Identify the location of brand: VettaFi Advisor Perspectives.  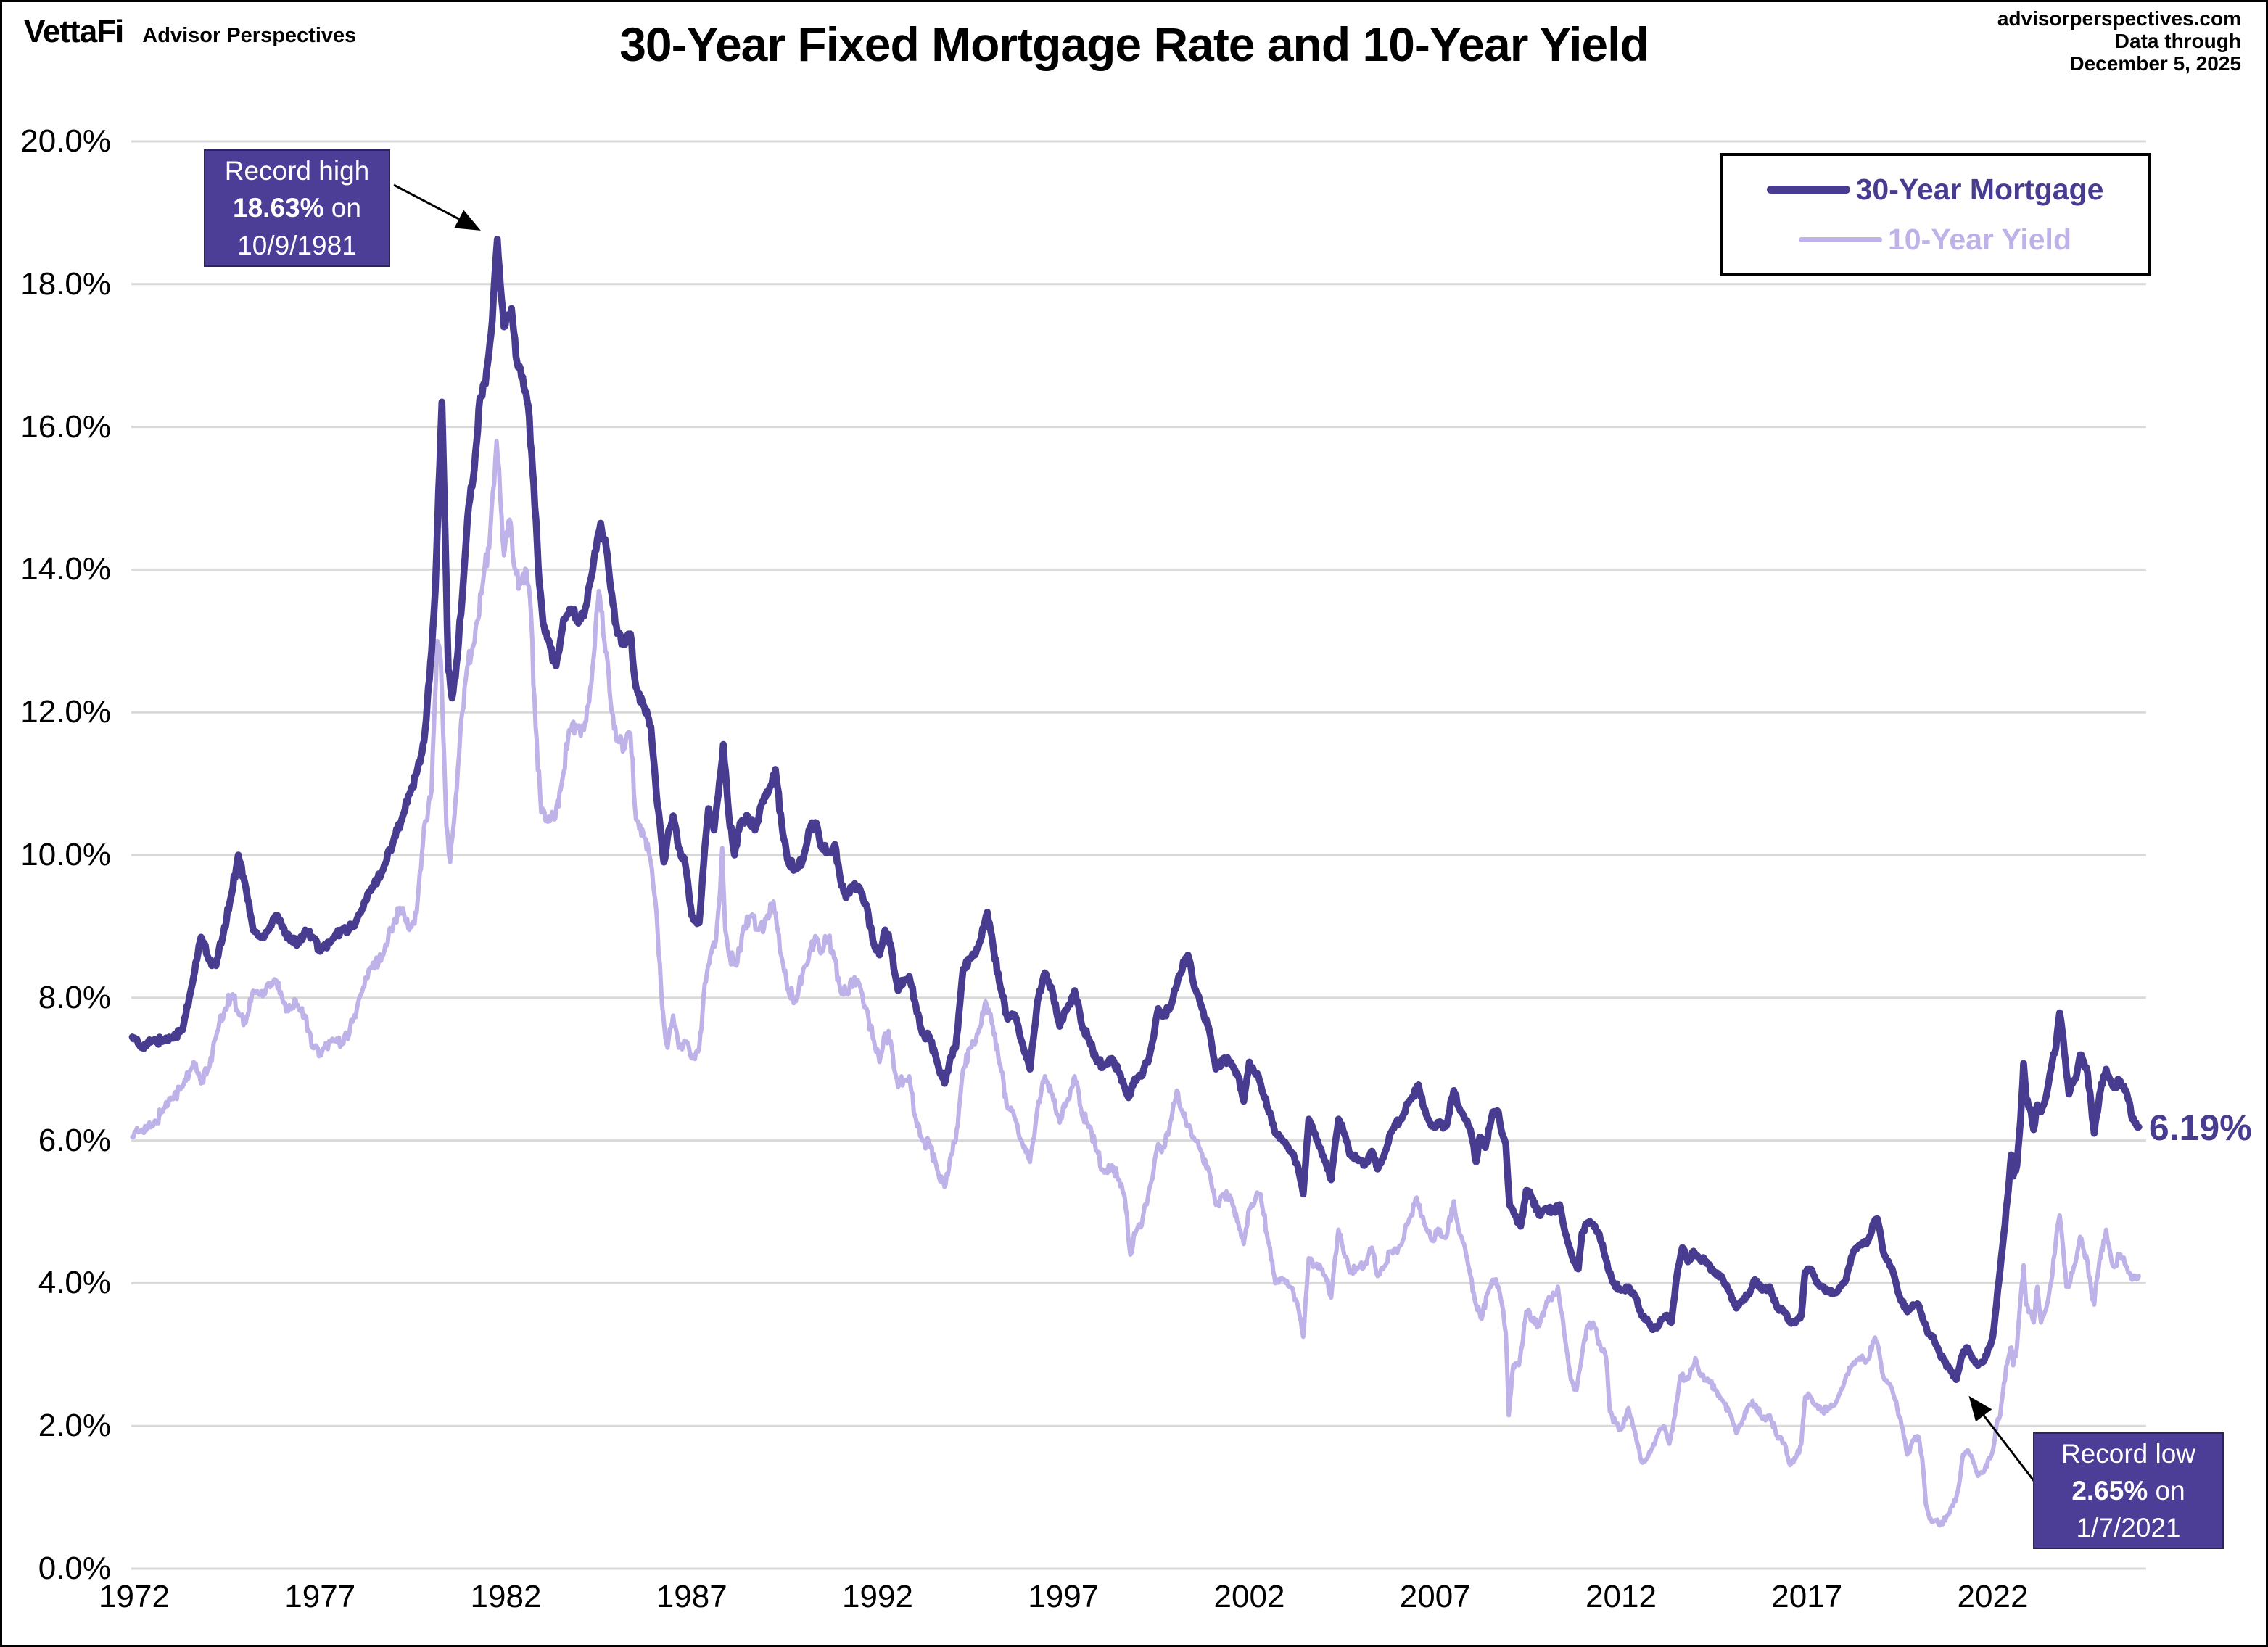
(190, 32).